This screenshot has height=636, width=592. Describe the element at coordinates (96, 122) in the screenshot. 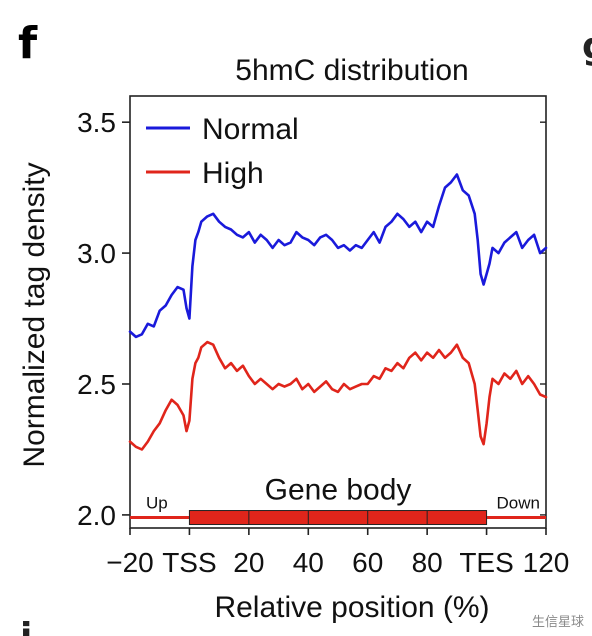

I see `y-tick-label: 3.5` at that location.